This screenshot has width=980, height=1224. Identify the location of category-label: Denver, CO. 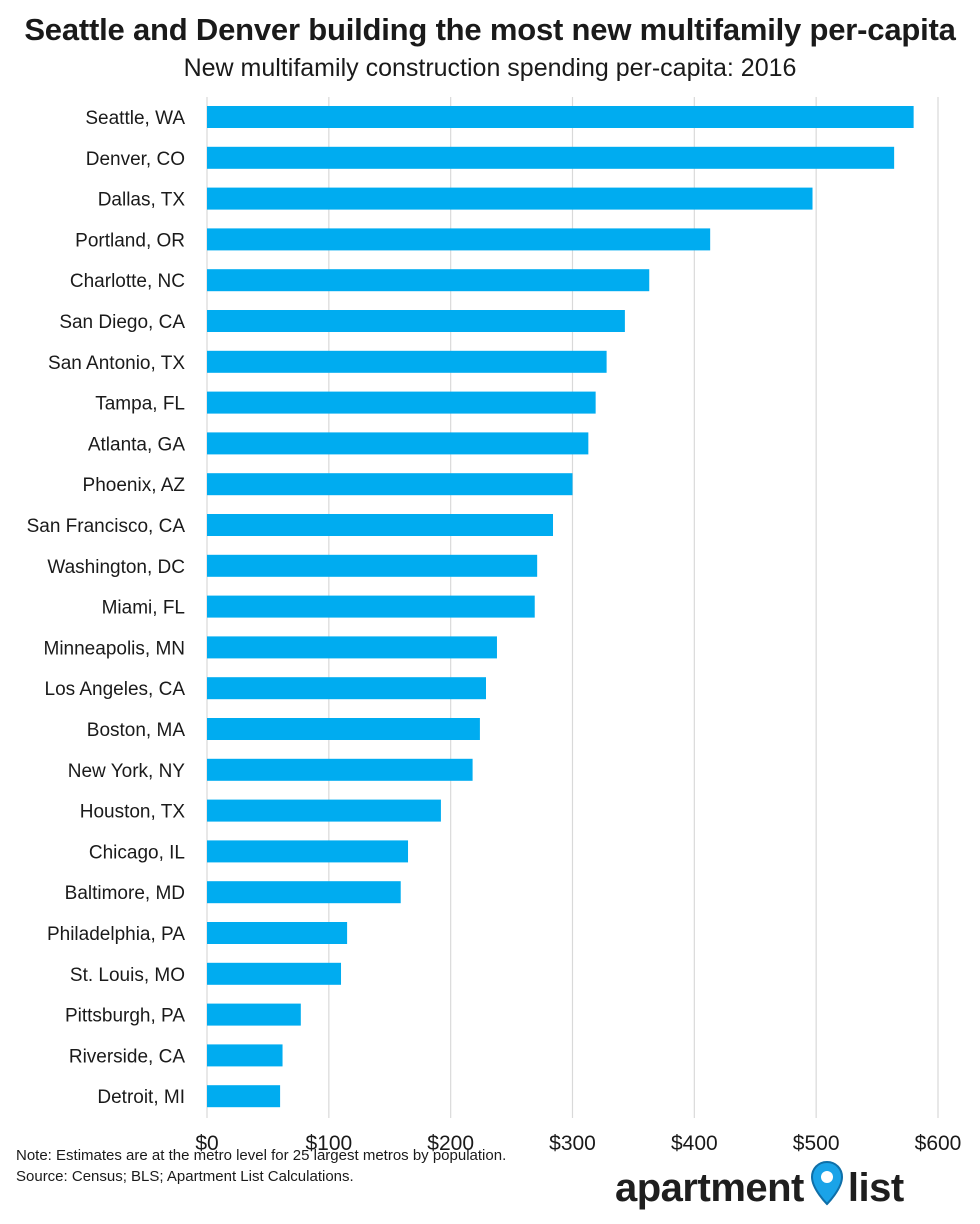
(135, 159).